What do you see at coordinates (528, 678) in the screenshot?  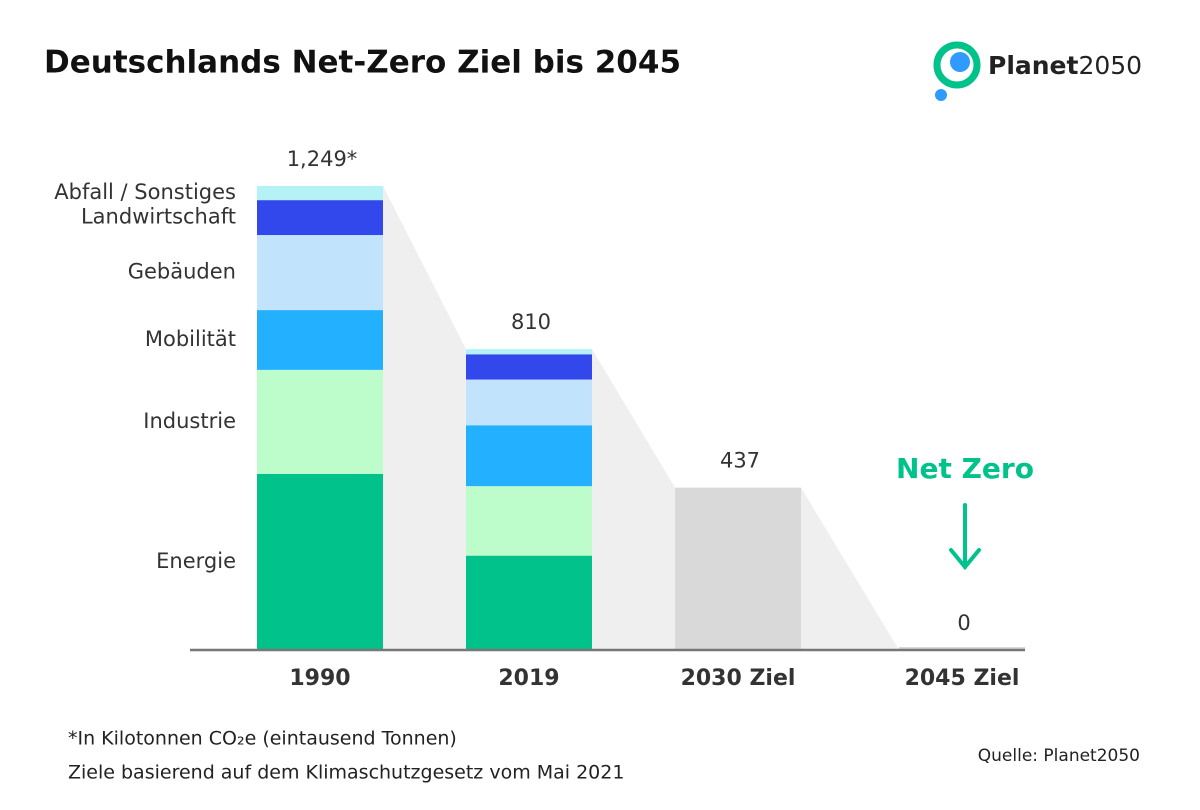 I see `x-tick-label: 2019` at bounding box center [528, 678].